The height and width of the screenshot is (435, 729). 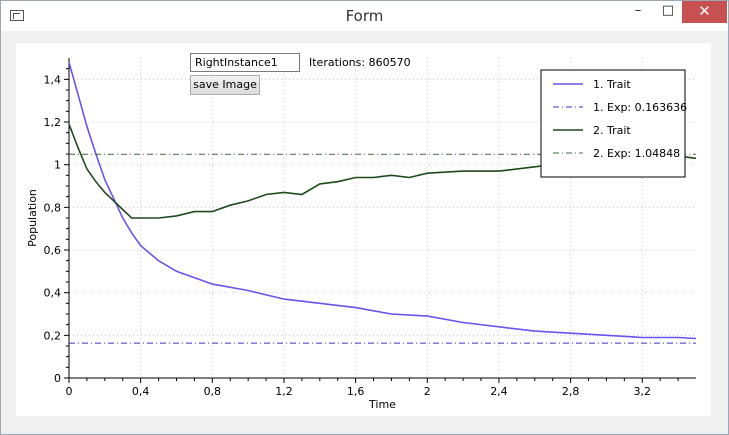 I want to click on app-window-icon, so click(x=17, y=15).